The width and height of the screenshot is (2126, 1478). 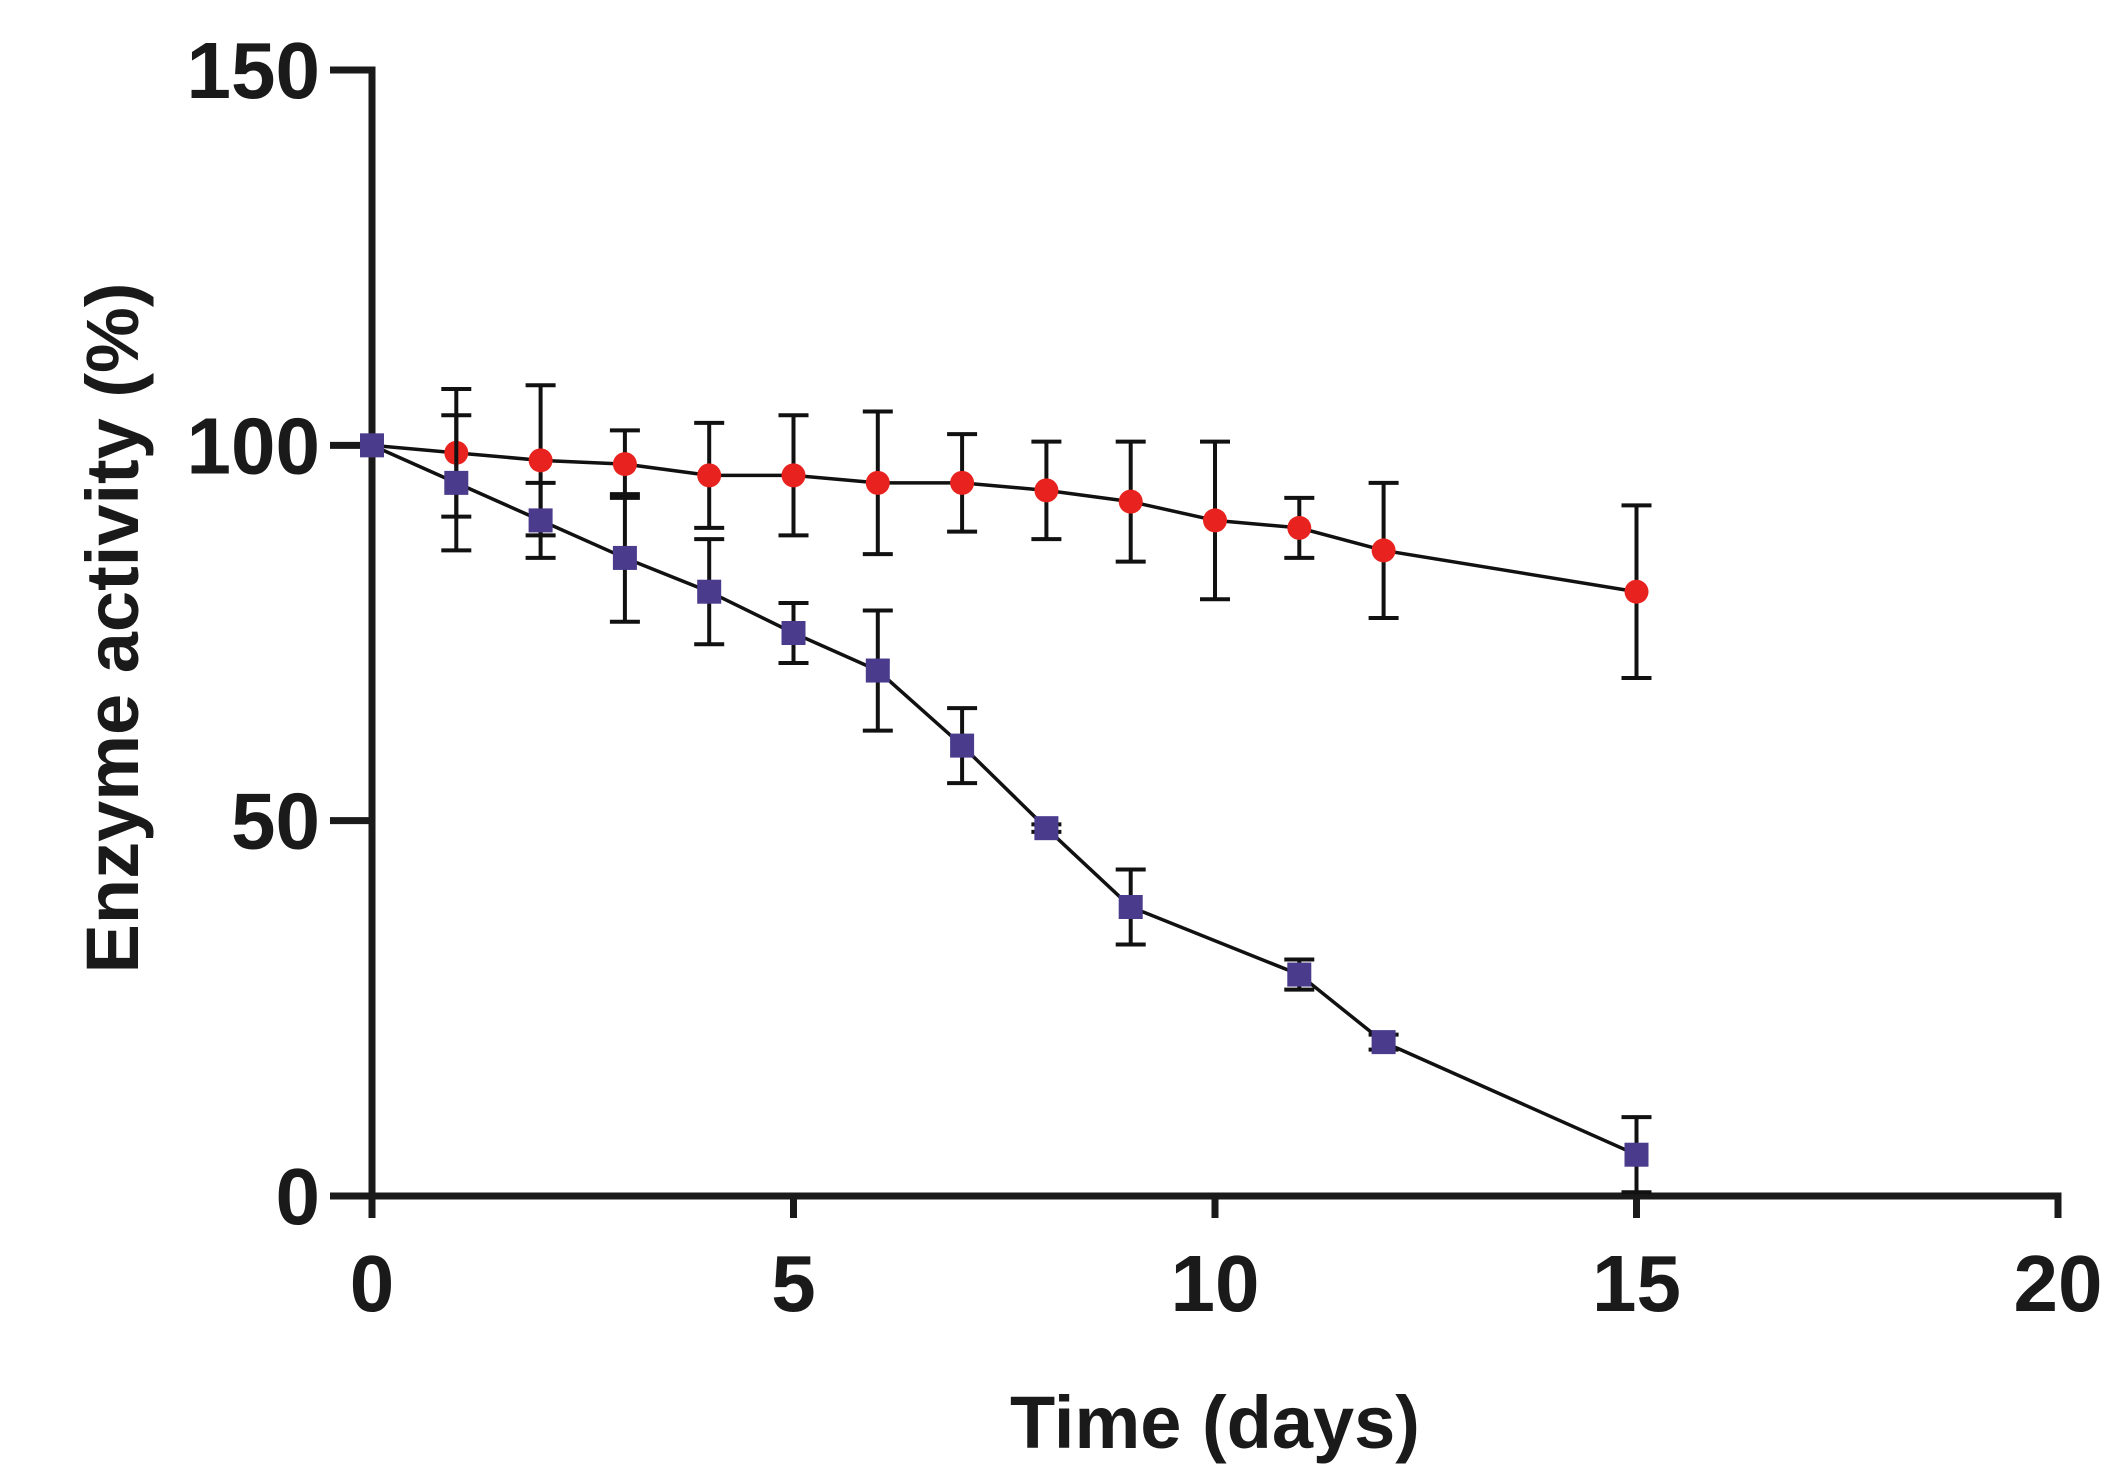 I want to click on y-axis-title: Enzyme activity (%), so click(x=112, y=628).